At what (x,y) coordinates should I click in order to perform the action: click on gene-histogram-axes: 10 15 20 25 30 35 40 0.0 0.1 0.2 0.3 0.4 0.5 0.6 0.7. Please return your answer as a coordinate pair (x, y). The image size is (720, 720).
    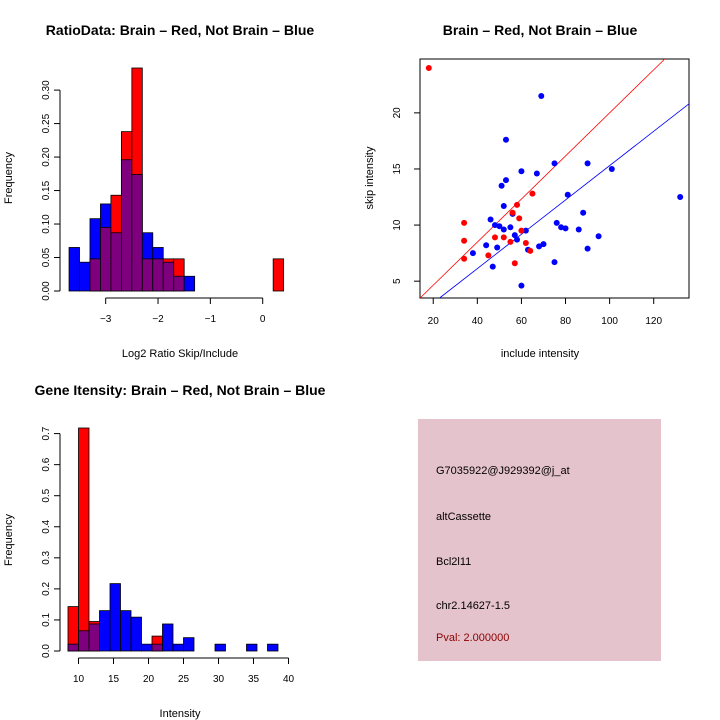
    Looking at the image, I should click on (167, 555).